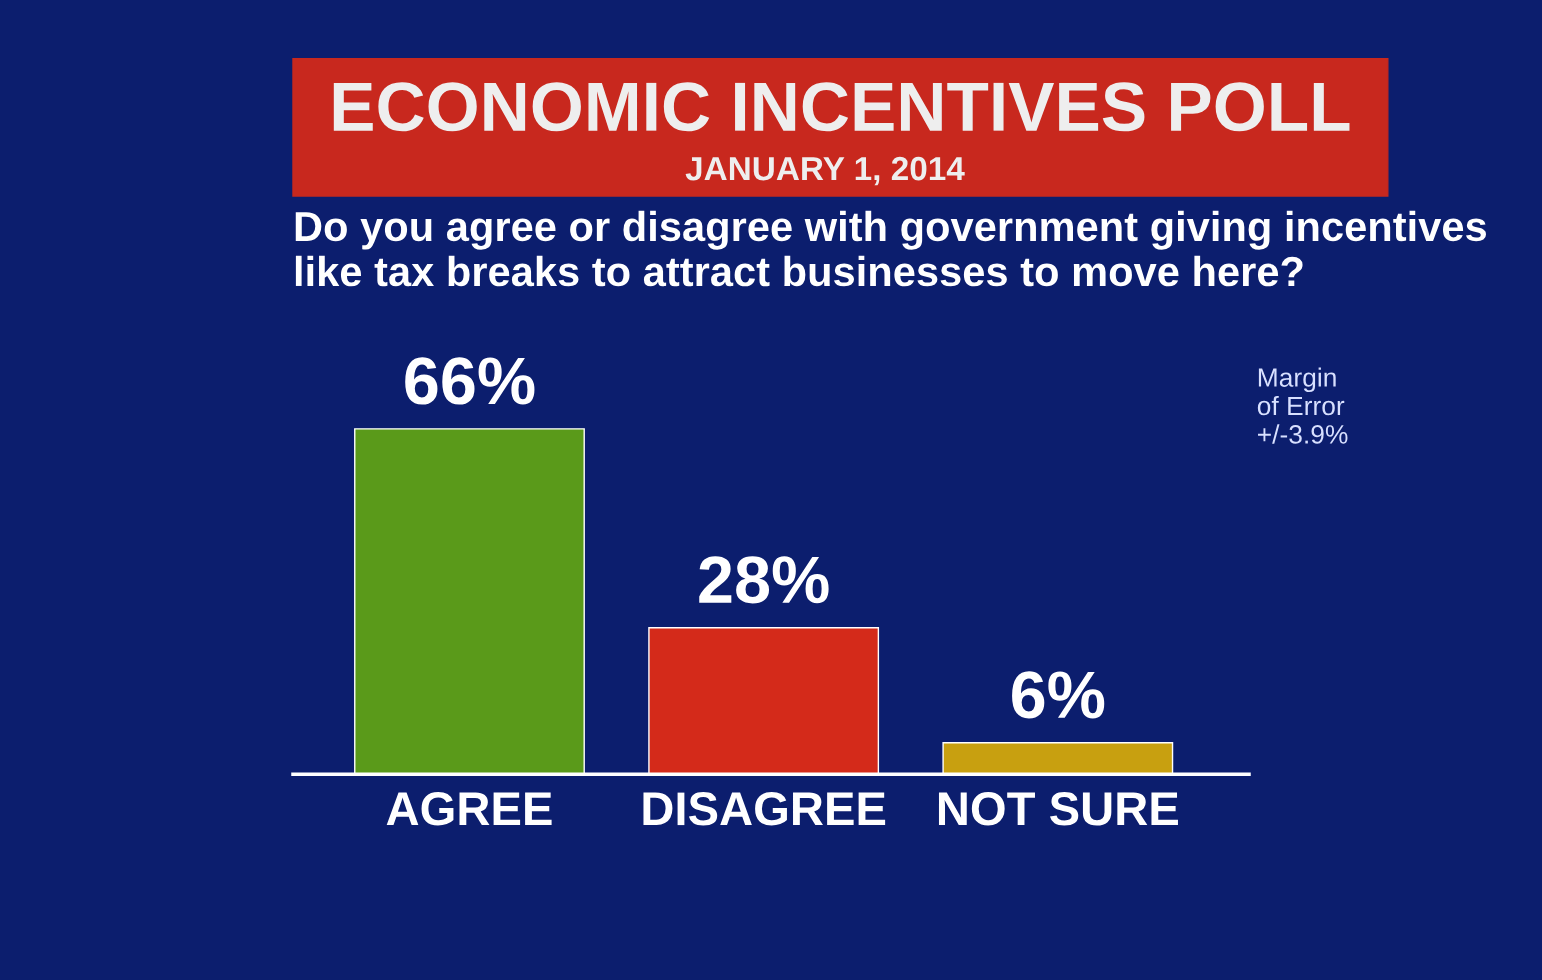 The width and height of the screenshot is (1542, 980). I want to click on x-tick-label: AGREE, so click(469, 809).